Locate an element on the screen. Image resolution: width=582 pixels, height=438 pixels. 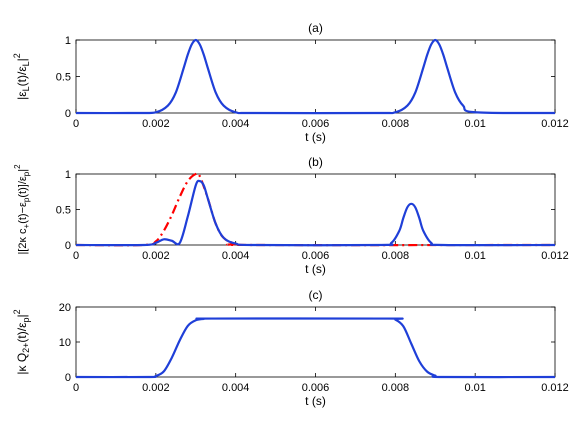
y-tick-label: 10 is located at coordinates (65, 343).